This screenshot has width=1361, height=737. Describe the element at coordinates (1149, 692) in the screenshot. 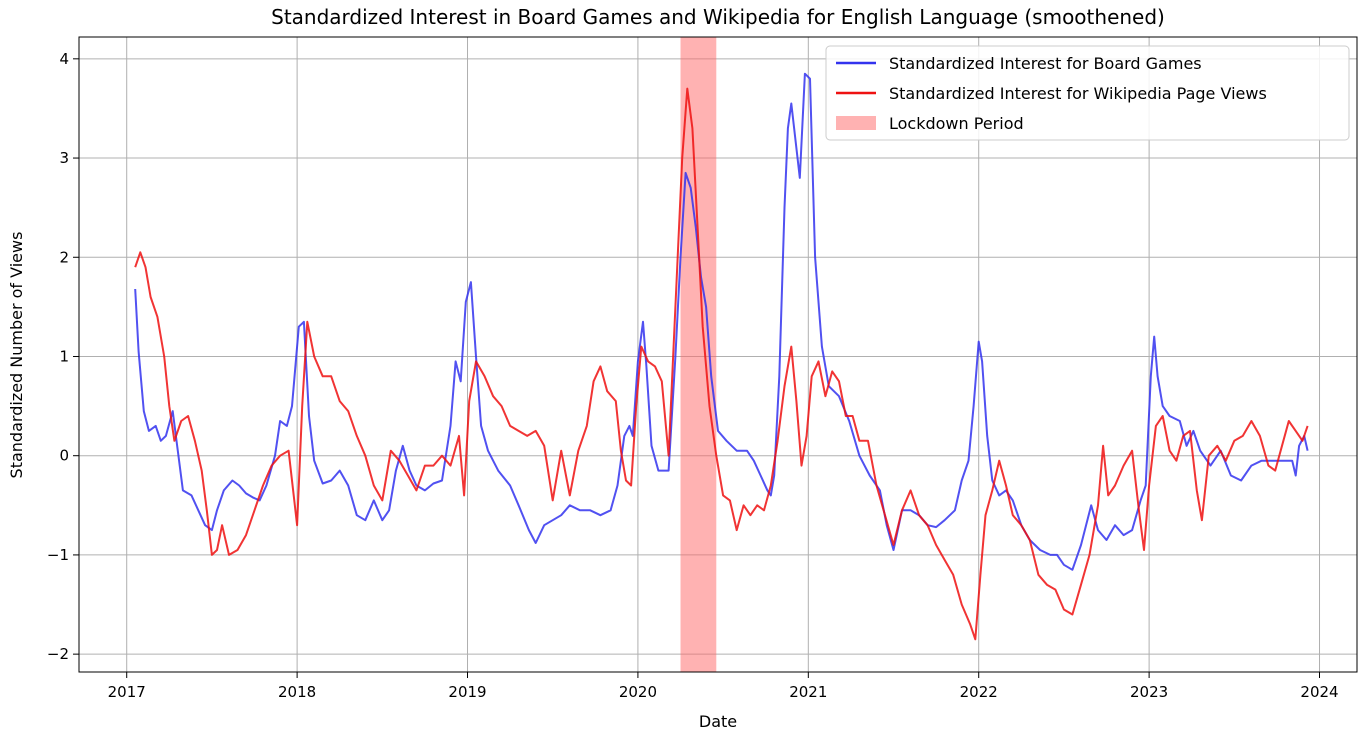

I see `x-tick-label: 2023` at that location.